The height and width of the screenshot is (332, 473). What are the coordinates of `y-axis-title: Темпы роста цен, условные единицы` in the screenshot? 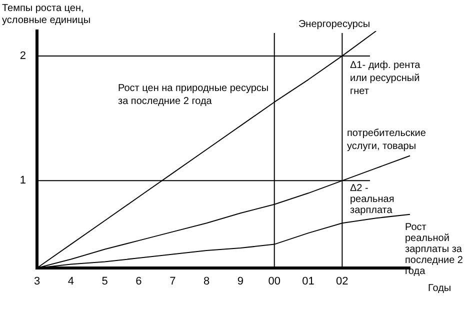 It's located at (46, 14).